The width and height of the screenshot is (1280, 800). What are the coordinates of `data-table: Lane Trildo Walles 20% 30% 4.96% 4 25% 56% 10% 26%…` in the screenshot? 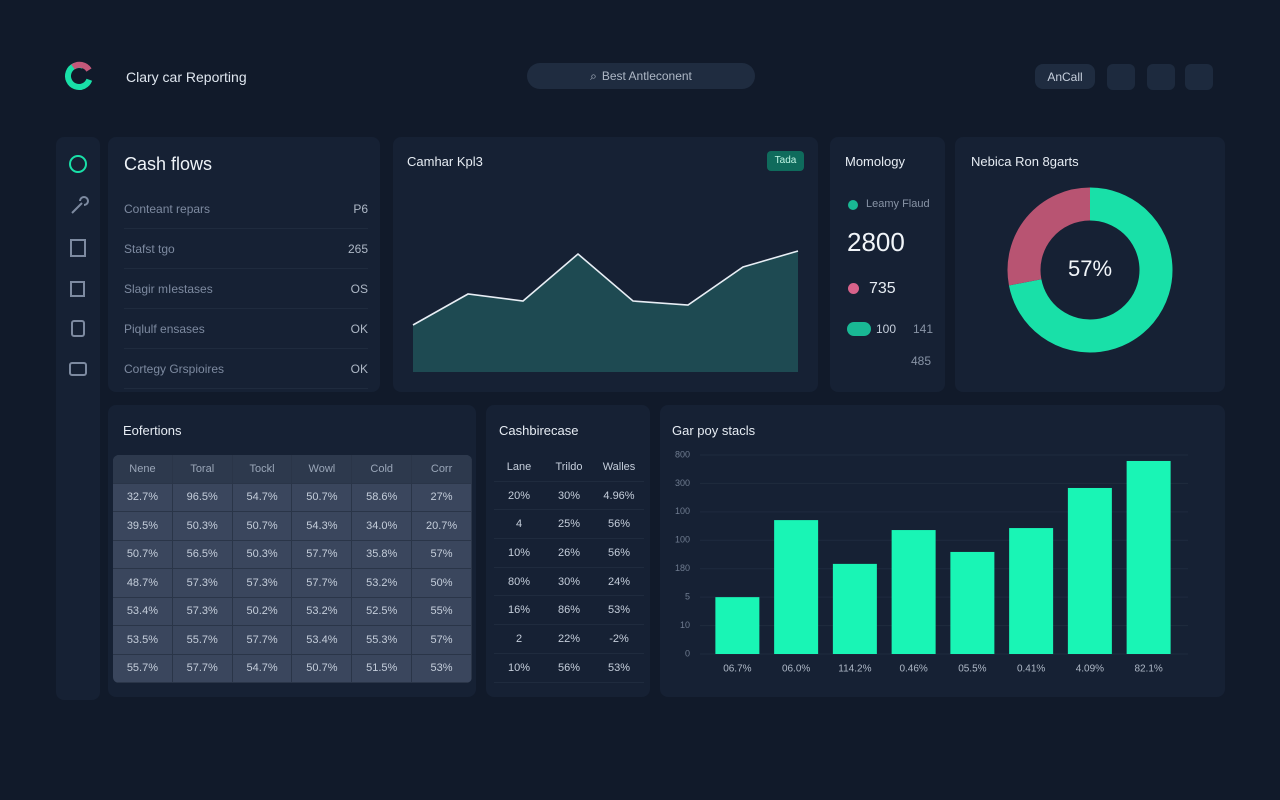 It's located at (569, 568).